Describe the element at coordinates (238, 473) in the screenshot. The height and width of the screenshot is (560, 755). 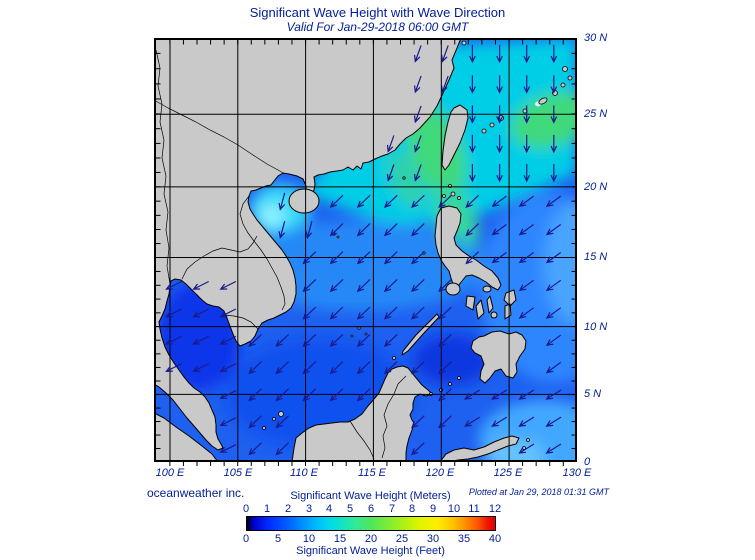
I see `lon-label-105e: 105 E` at that location.